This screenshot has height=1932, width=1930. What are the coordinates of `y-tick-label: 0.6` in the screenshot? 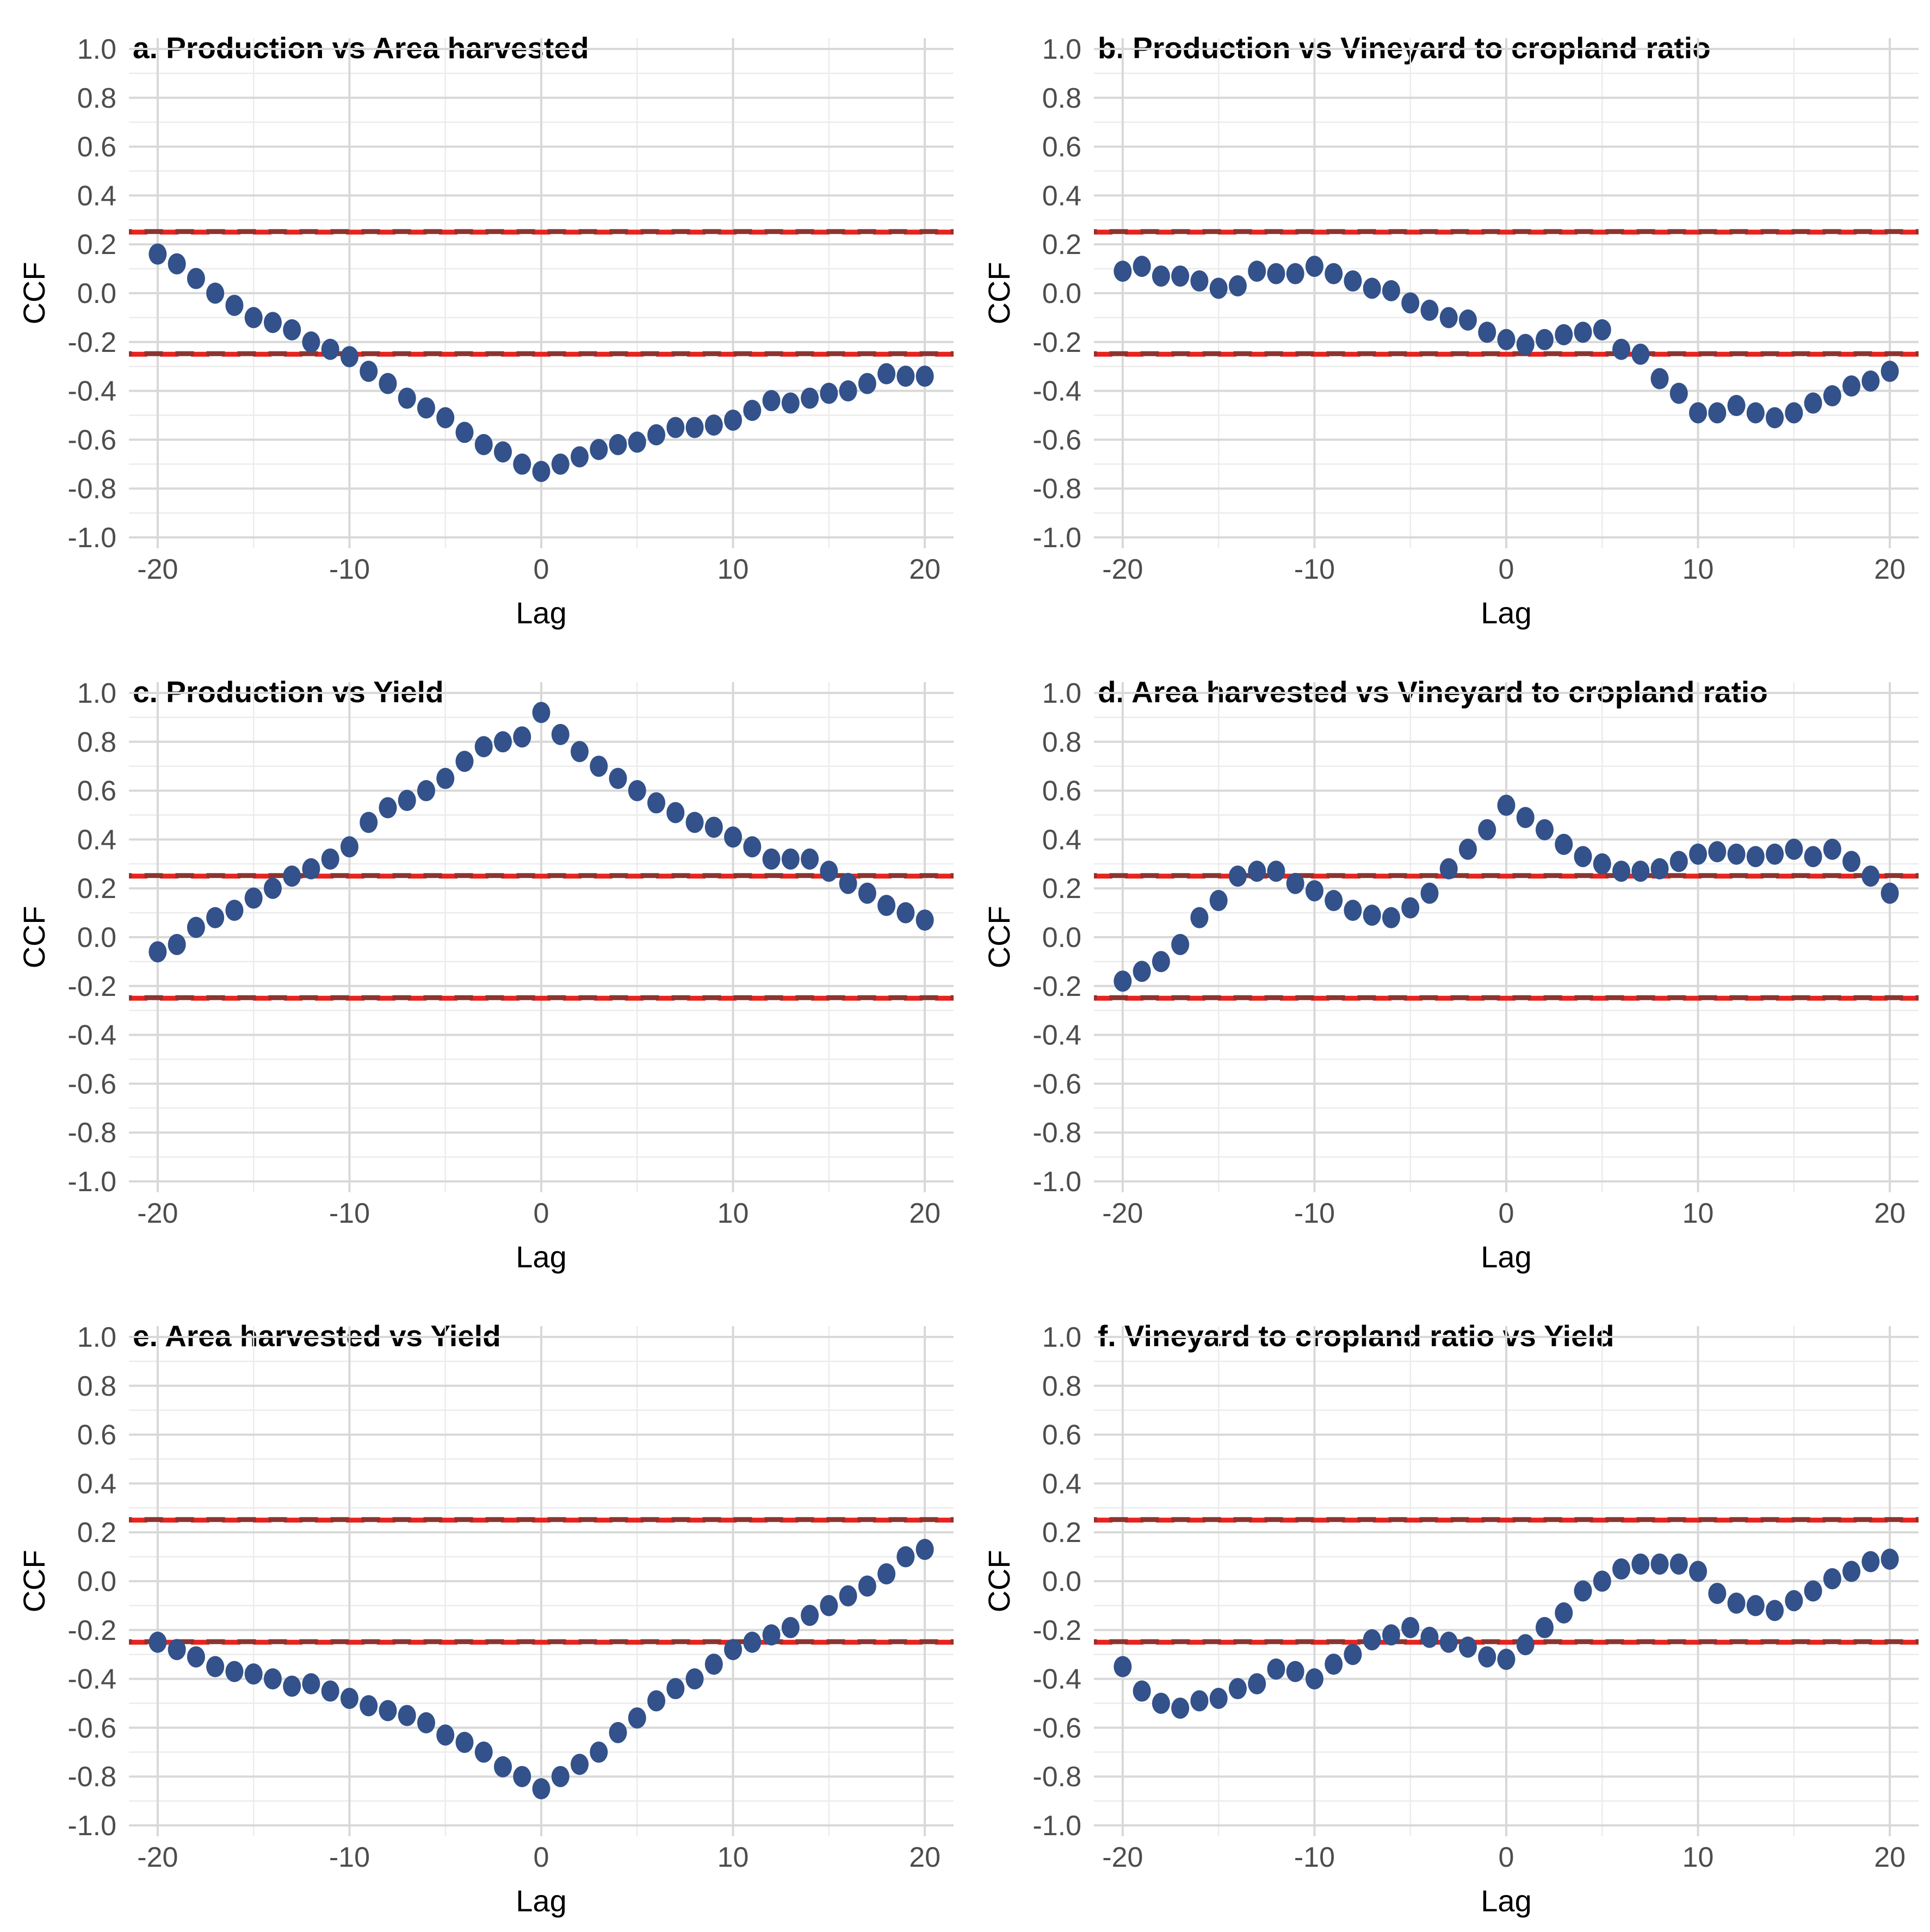 It's located at (96, 148).